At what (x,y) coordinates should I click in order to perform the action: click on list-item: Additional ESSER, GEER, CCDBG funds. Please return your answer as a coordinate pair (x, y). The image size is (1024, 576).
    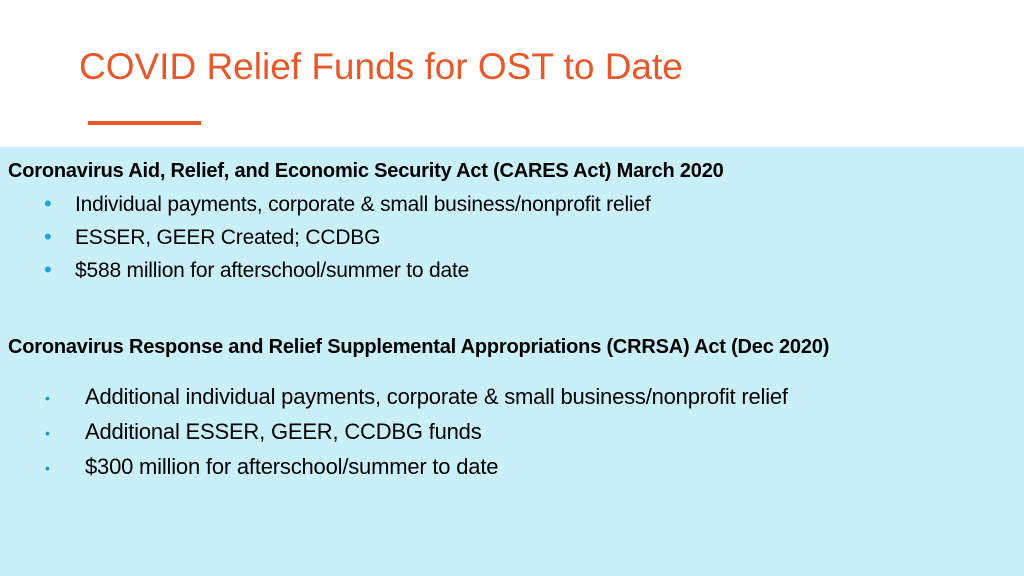
    Looking at the image, I should click on (283, 431).